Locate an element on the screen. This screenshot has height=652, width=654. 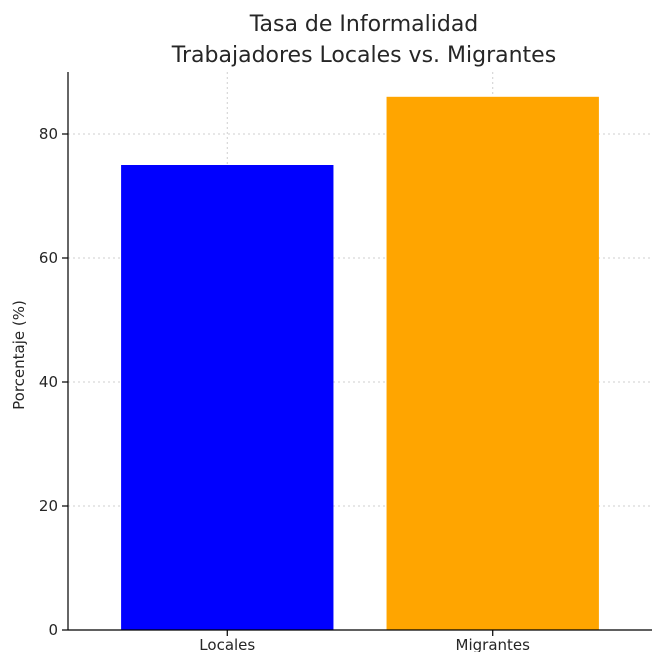
y-tick-label: 20 is located at coordinates (48, 506).